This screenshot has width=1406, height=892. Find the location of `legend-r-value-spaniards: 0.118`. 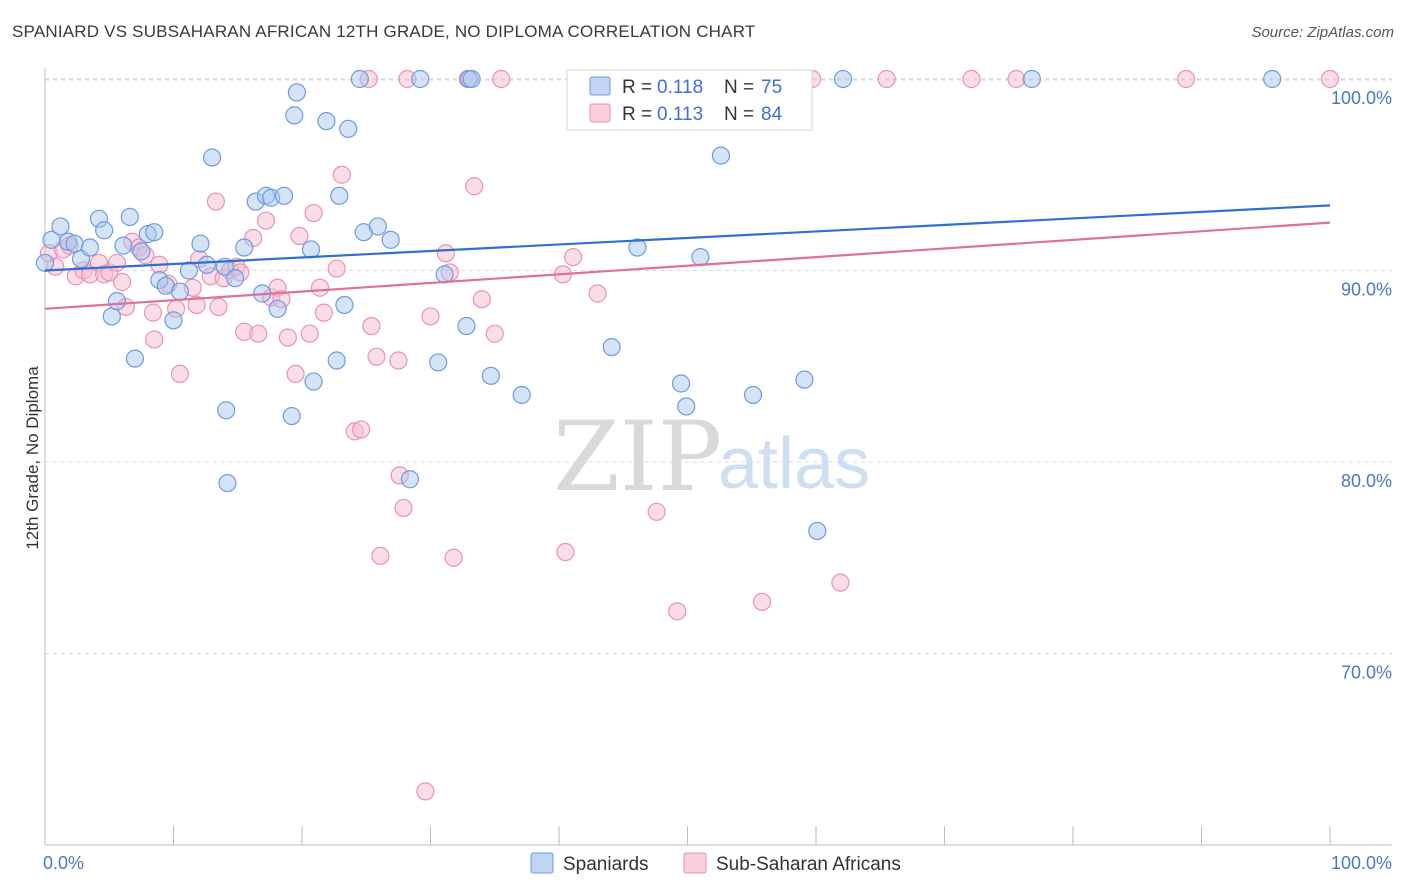

legend-r-value-spaniards: 0.118 is located at coordinates (680, 87).